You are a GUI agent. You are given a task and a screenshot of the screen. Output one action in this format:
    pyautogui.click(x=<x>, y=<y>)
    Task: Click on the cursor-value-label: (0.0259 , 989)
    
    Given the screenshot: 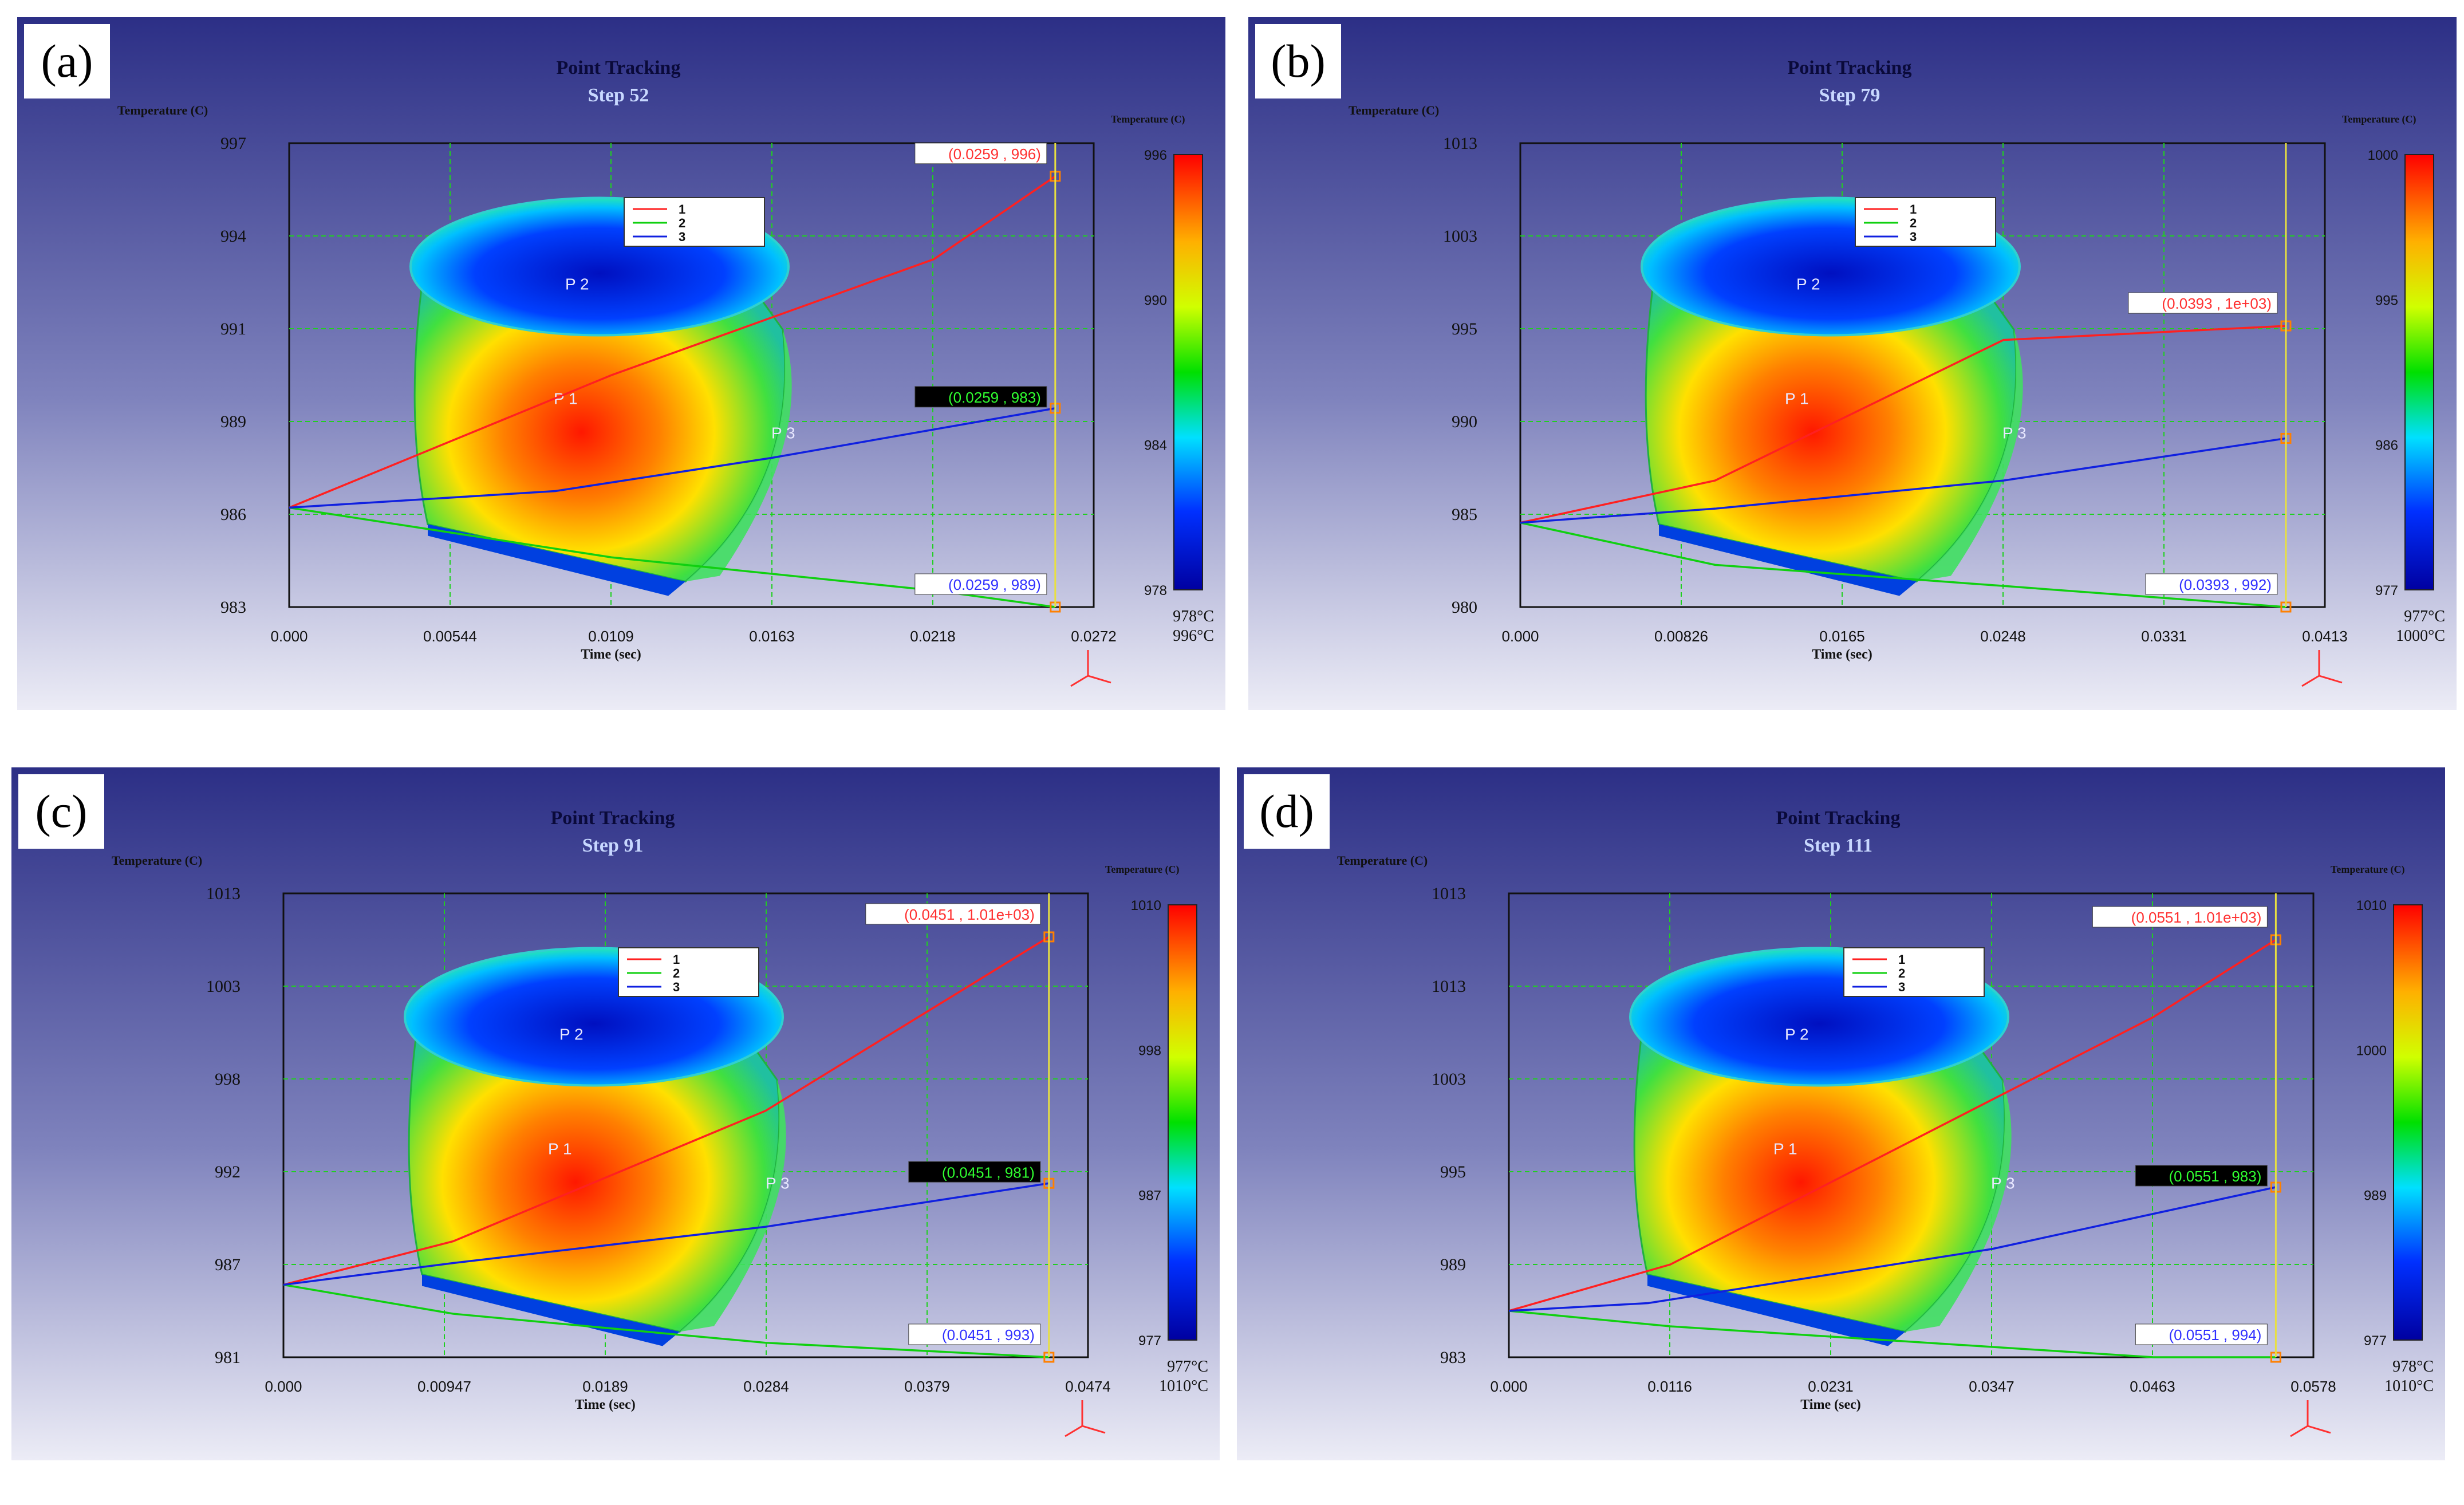 What is the action you would take?
    pyautogui.click(x=994, y=584)
    